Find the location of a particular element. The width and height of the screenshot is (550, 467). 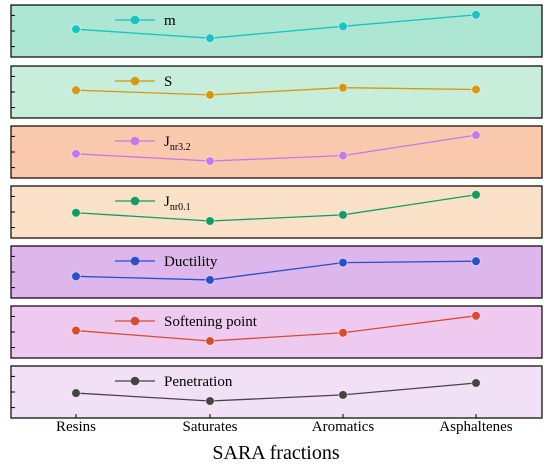

x-tick-label: Resins is located at coordinates (76, 427).